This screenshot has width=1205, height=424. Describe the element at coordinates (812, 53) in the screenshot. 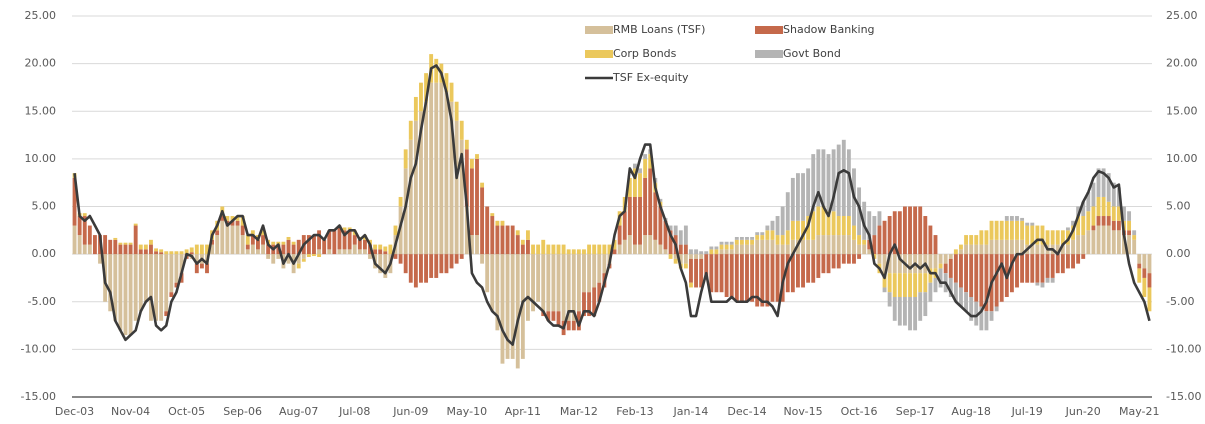

I see `legend-label: Govt Bond` at that location.